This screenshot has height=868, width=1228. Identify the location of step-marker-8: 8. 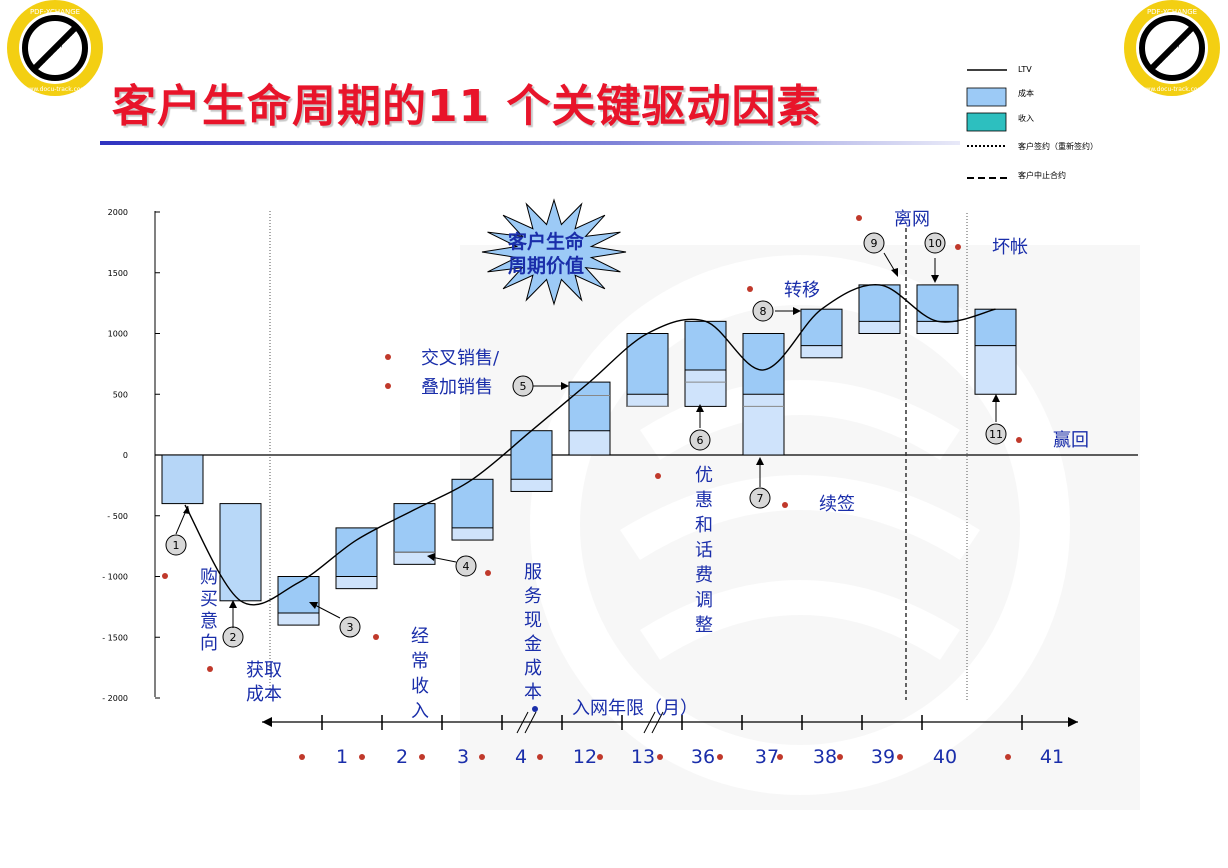
(763, 311).